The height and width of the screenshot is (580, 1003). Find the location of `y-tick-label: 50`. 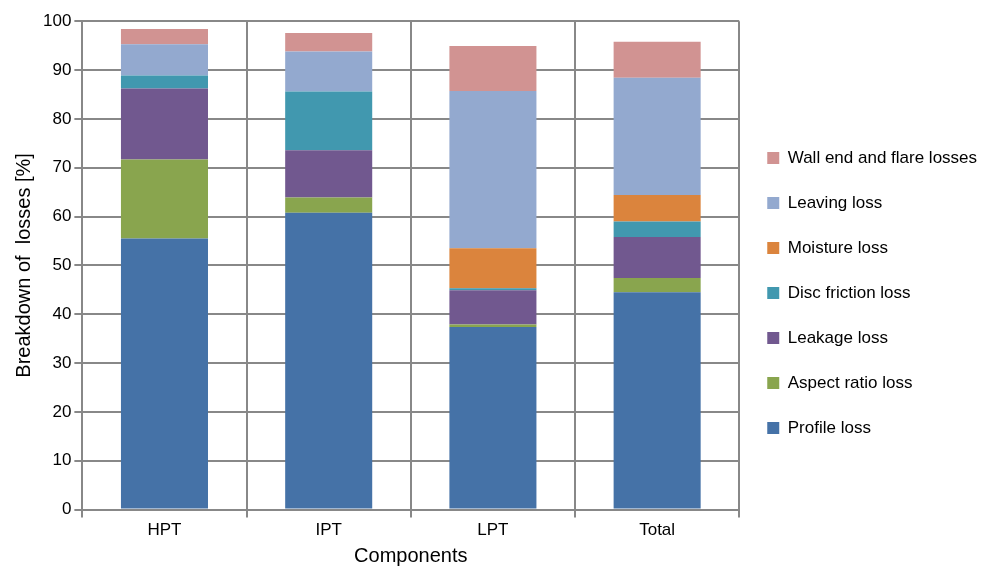

y-tick-label: 50 is located at coordinates (62, 265).